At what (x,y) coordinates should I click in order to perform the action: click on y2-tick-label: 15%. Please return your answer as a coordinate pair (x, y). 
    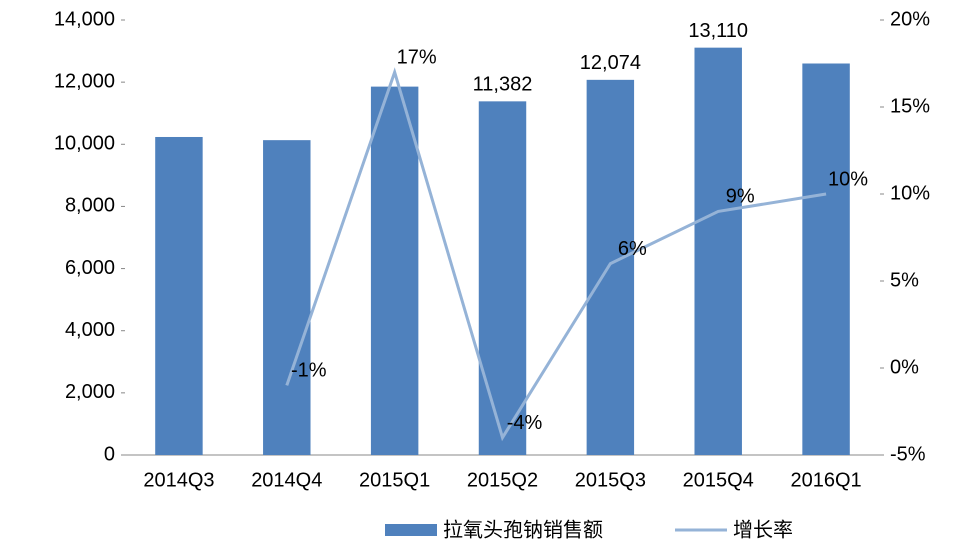
    Looking at the image, I should click on (910, 106).